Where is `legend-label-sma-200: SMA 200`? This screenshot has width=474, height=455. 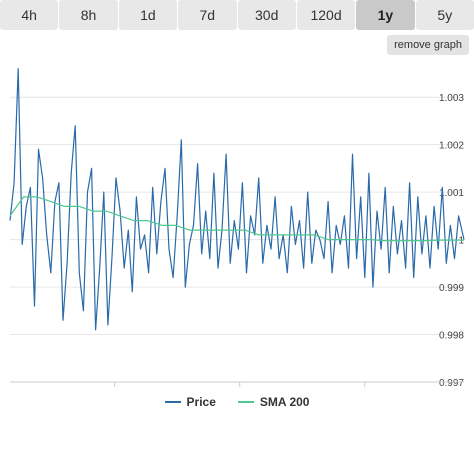
legend-label-sma-200: SMA 200 is located at coordinates (284, 402).